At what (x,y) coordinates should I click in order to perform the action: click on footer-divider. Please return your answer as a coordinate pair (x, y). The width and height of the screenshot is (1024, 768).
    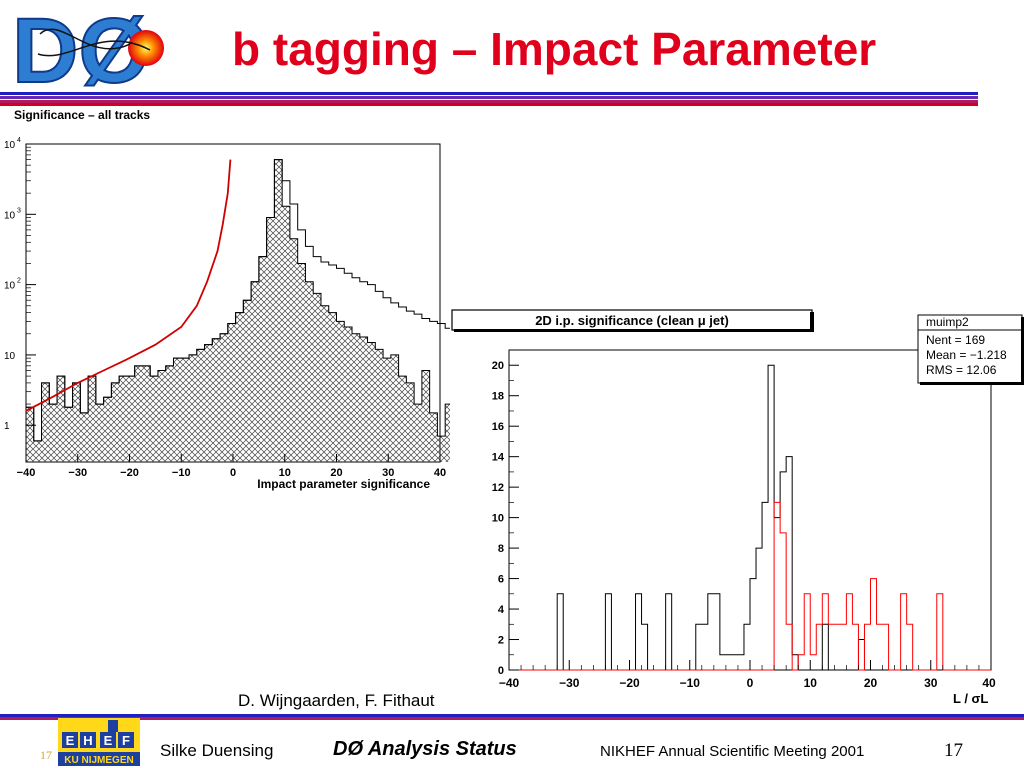
    Looking at the image, I should click on (512, 717).